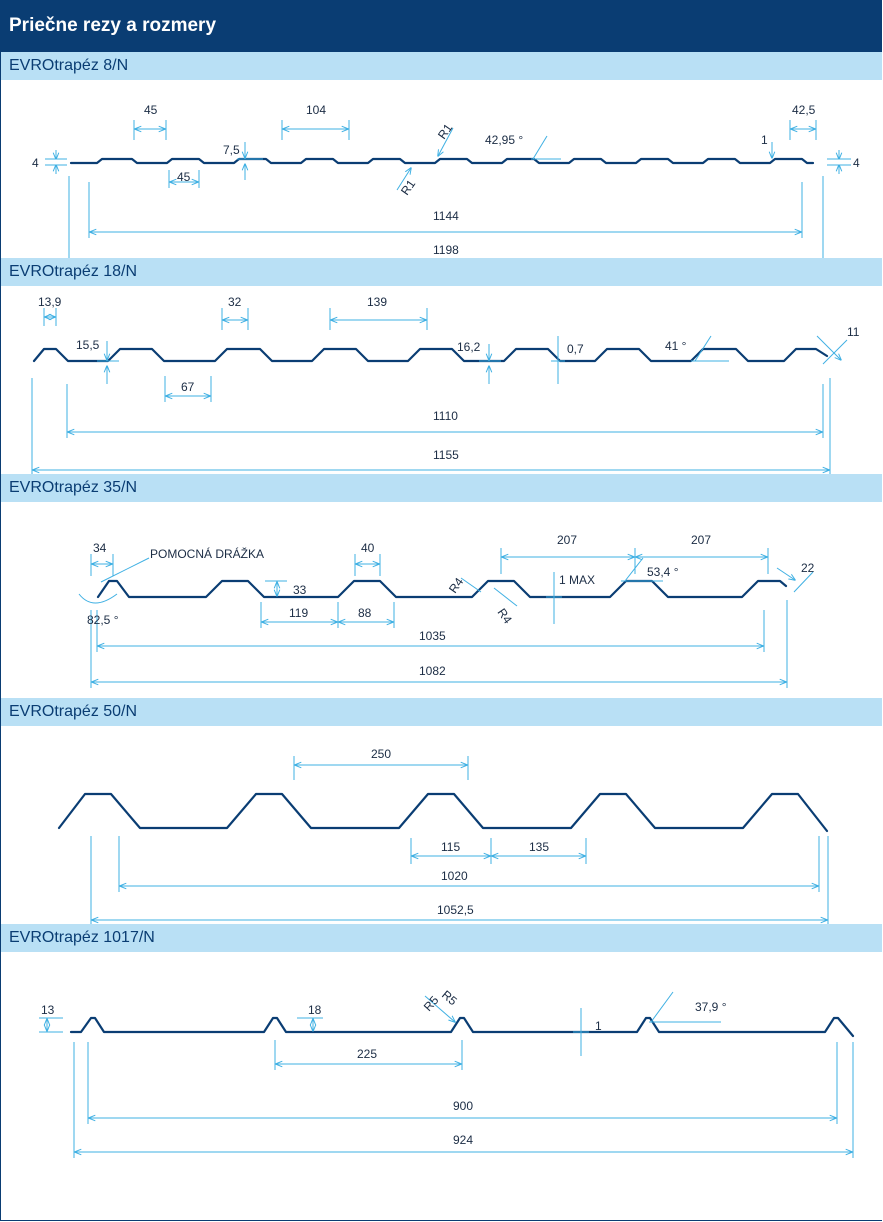  I want to click on width-1110: 1110, so click(445, 416).